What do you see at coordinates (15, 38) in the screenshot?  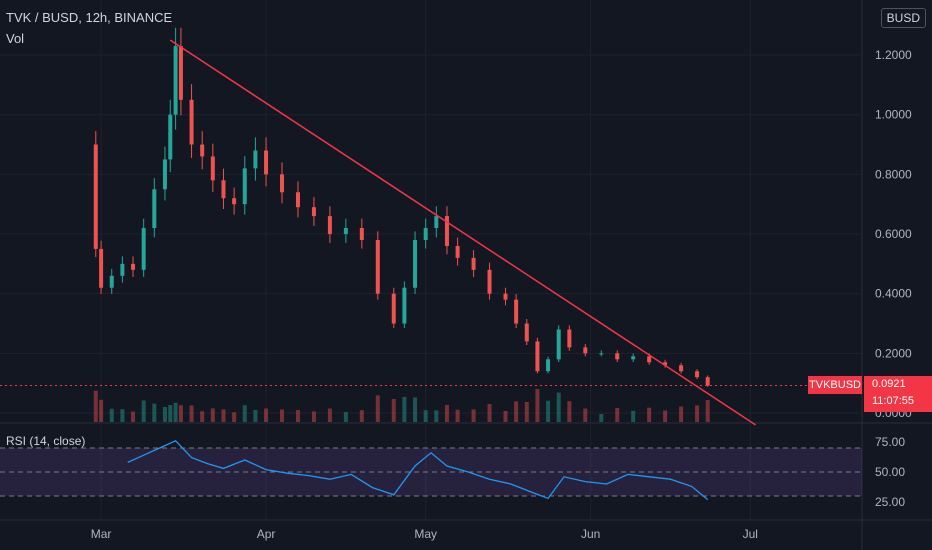 I see `volume-label: Vol` at bounding box center [15, 38].